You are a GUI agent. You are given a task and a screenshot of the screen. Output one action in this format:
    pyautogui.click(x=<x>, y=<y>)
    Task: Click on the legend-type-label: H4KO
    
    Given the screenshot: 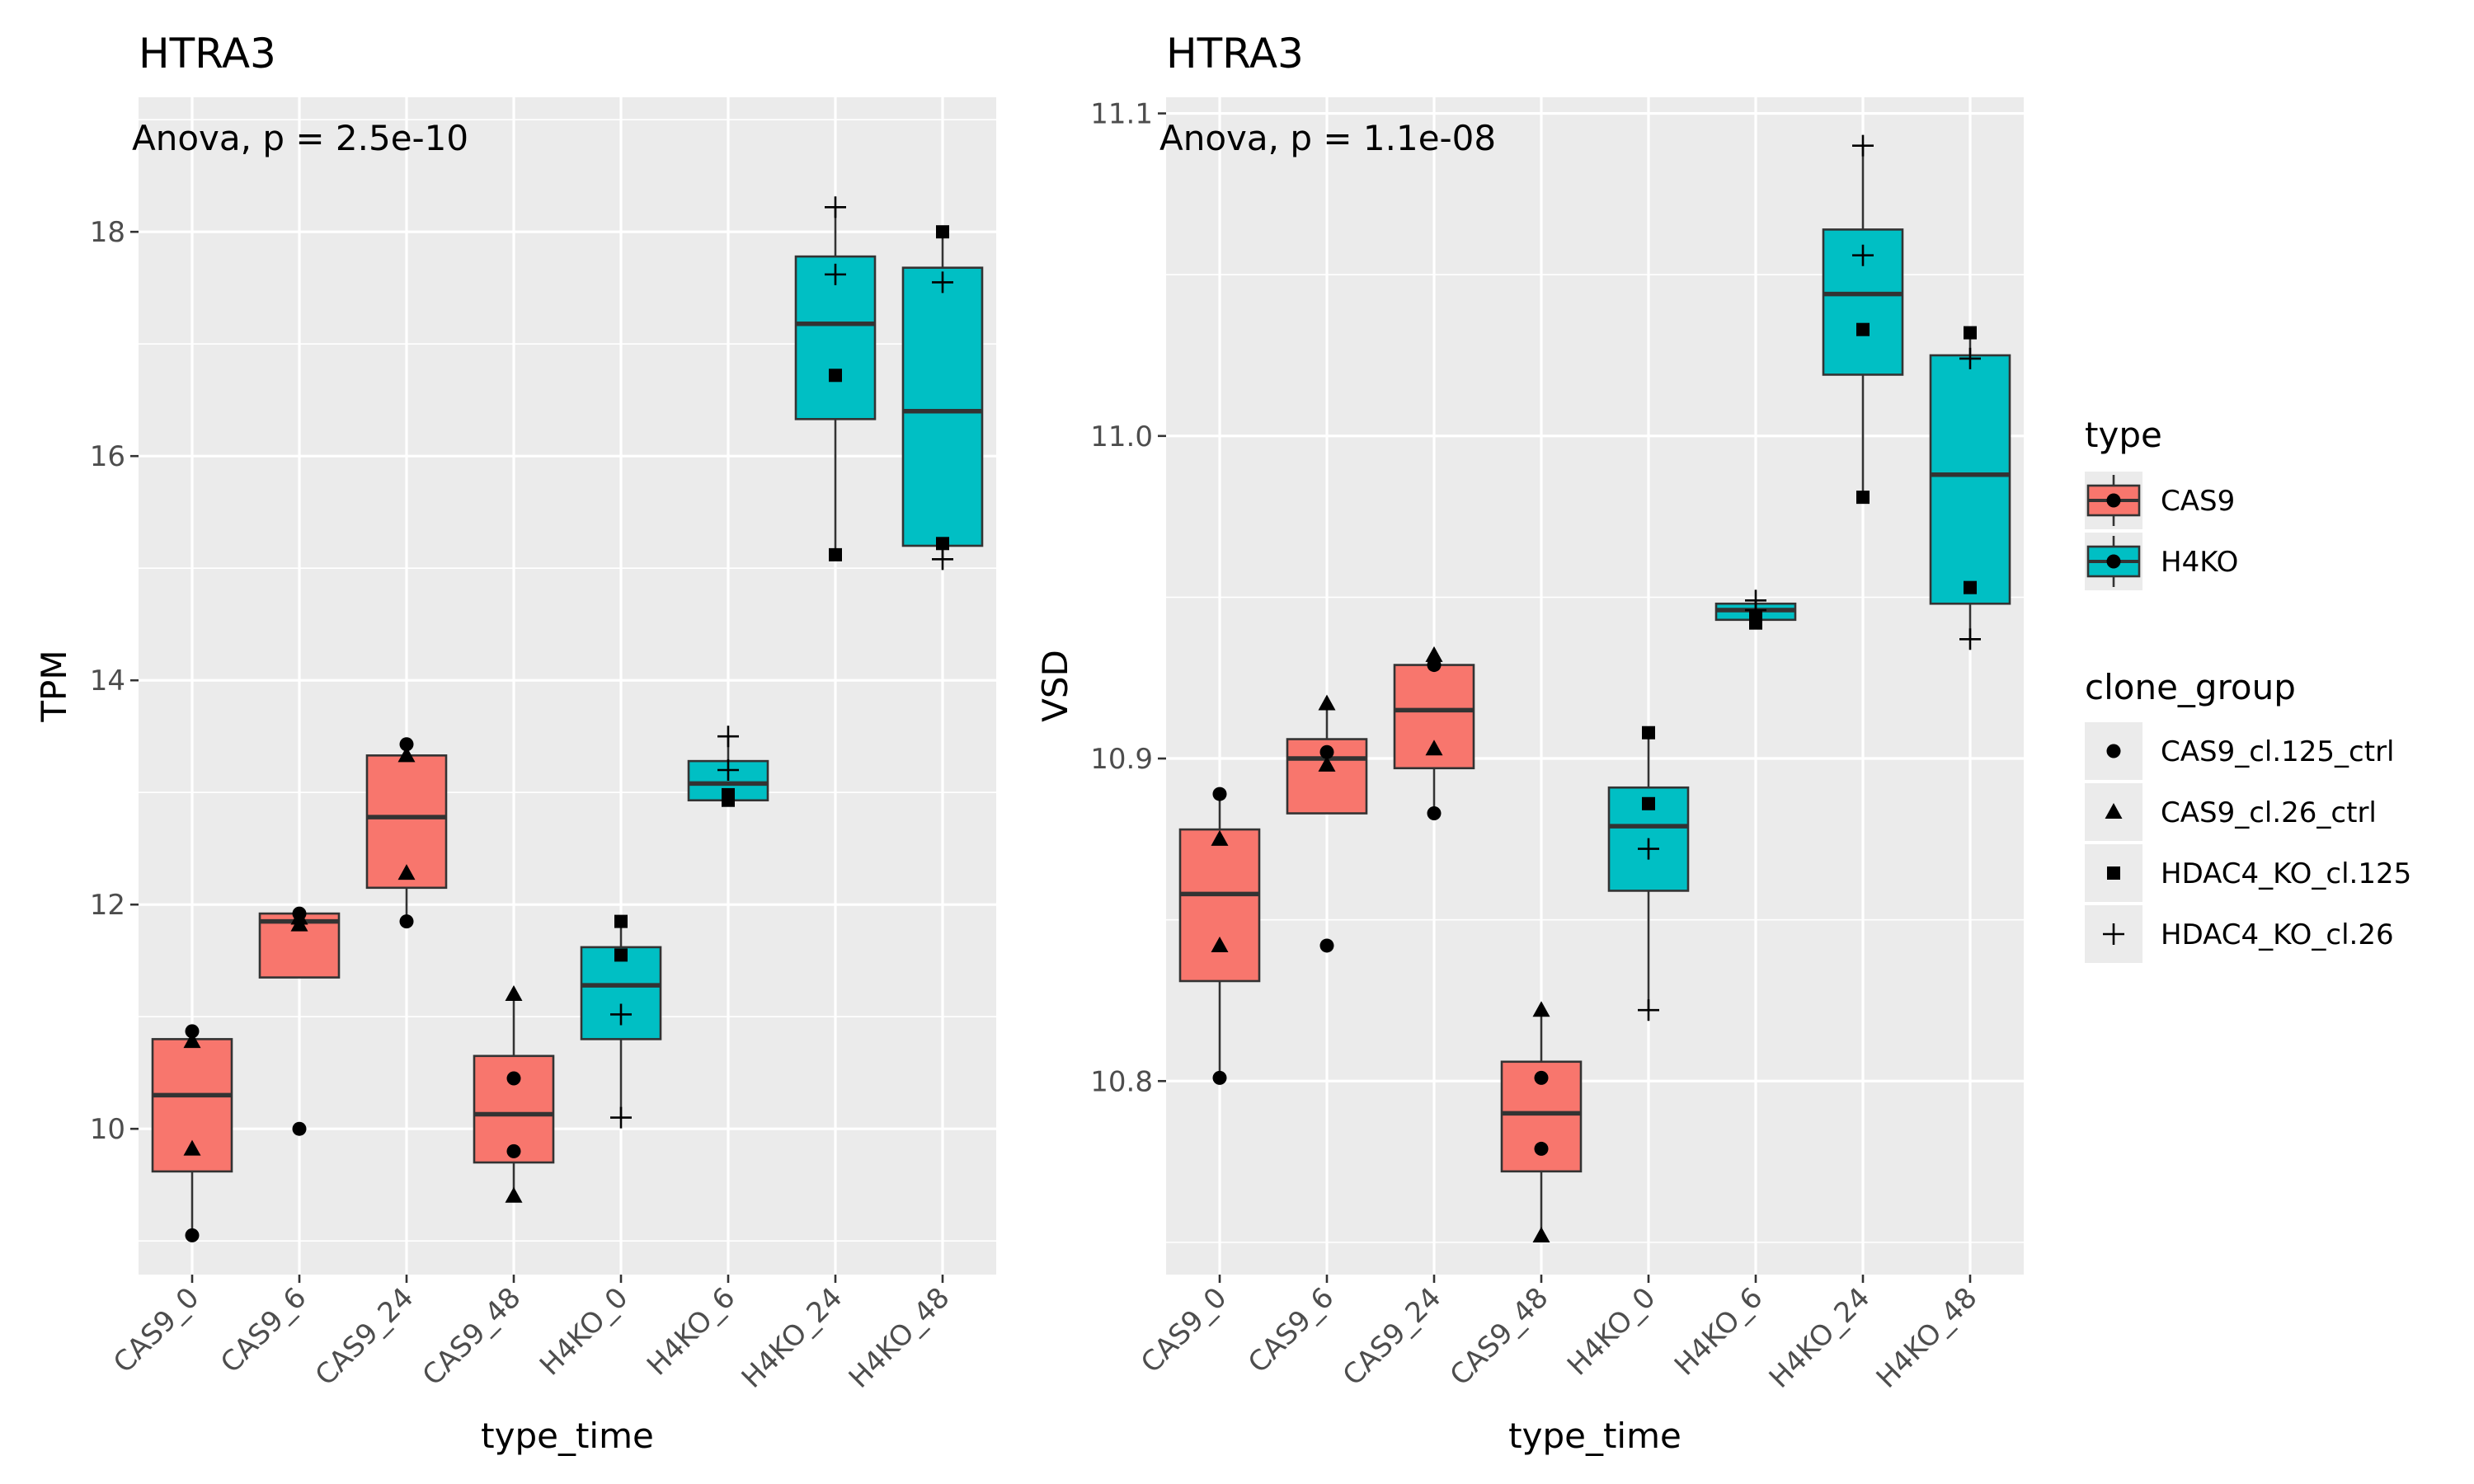 What is the action you would take?
    pyautogui.click(x=2199, y=562)
    